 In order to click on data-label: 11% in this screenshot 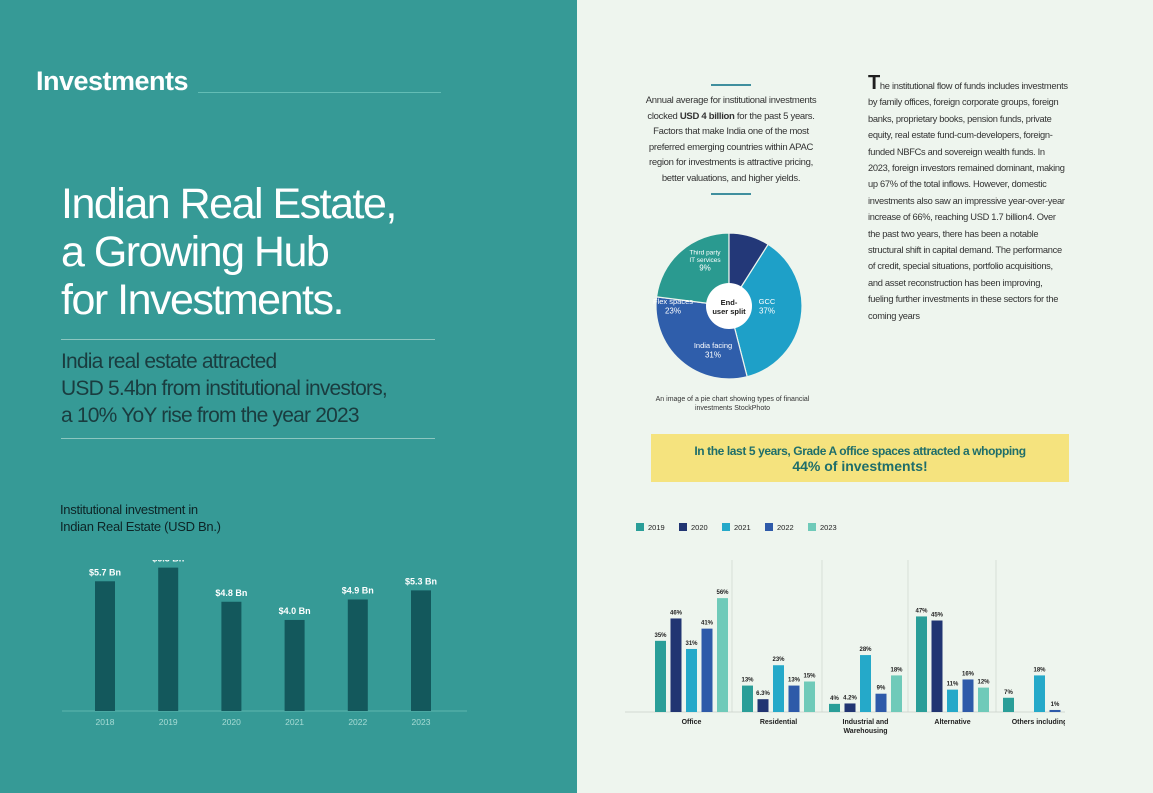, I will do `click(953, 685)`.